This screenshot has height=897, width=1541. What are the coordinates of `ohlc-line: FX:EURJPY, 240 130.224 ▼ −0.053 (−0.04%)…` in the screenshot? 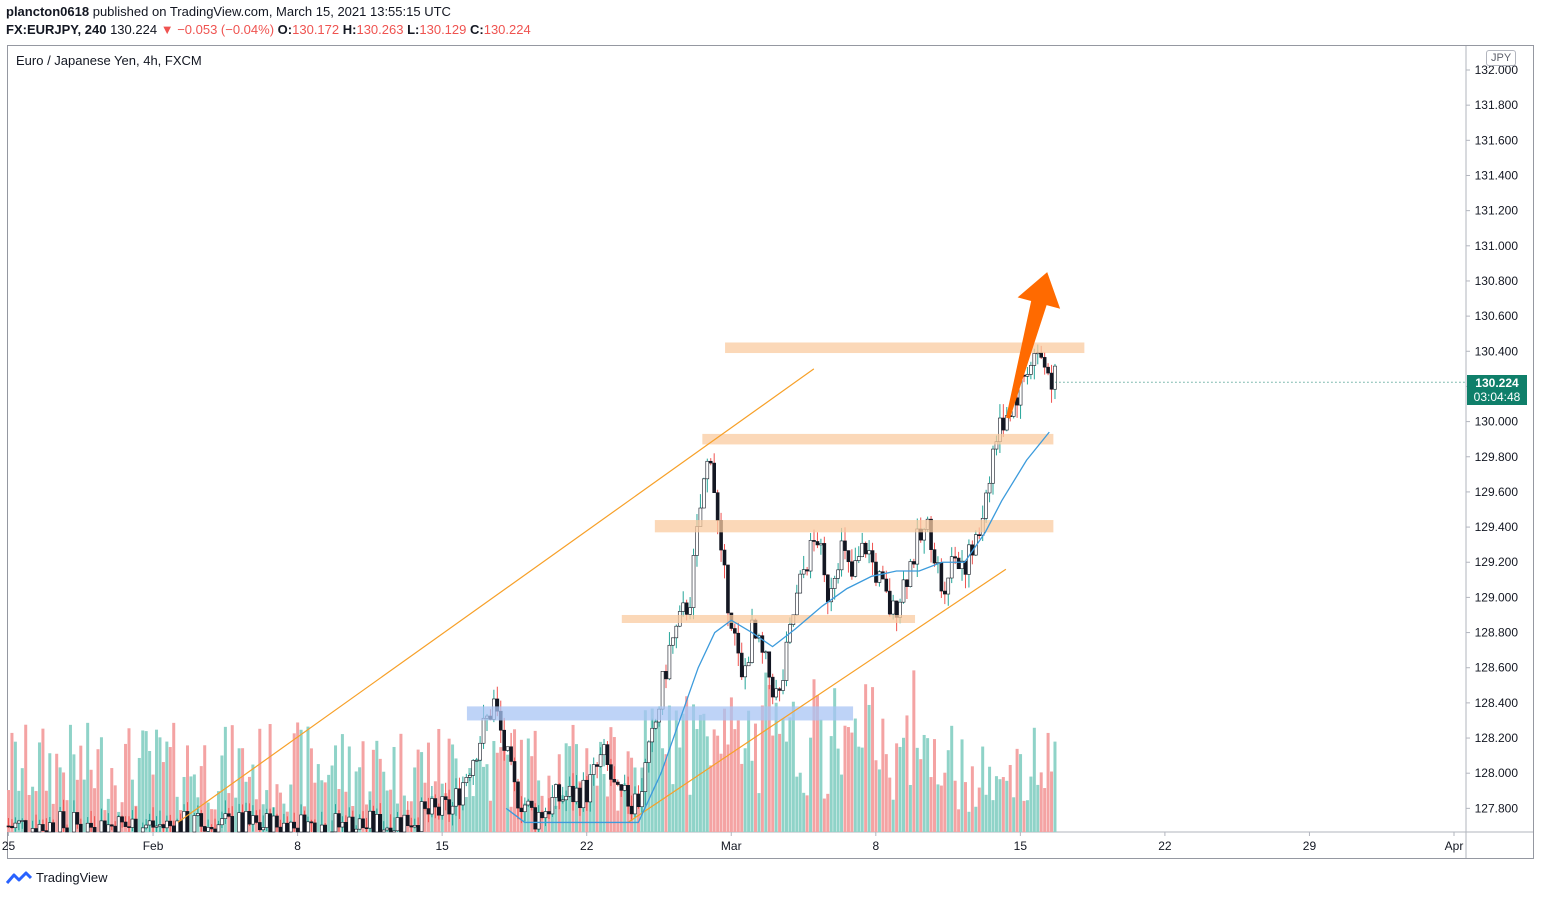 It's located at (268, 29).